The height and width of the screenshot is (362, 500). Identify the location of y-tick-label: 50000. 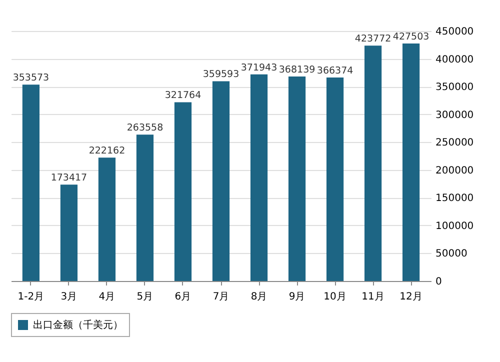
(452, 254).